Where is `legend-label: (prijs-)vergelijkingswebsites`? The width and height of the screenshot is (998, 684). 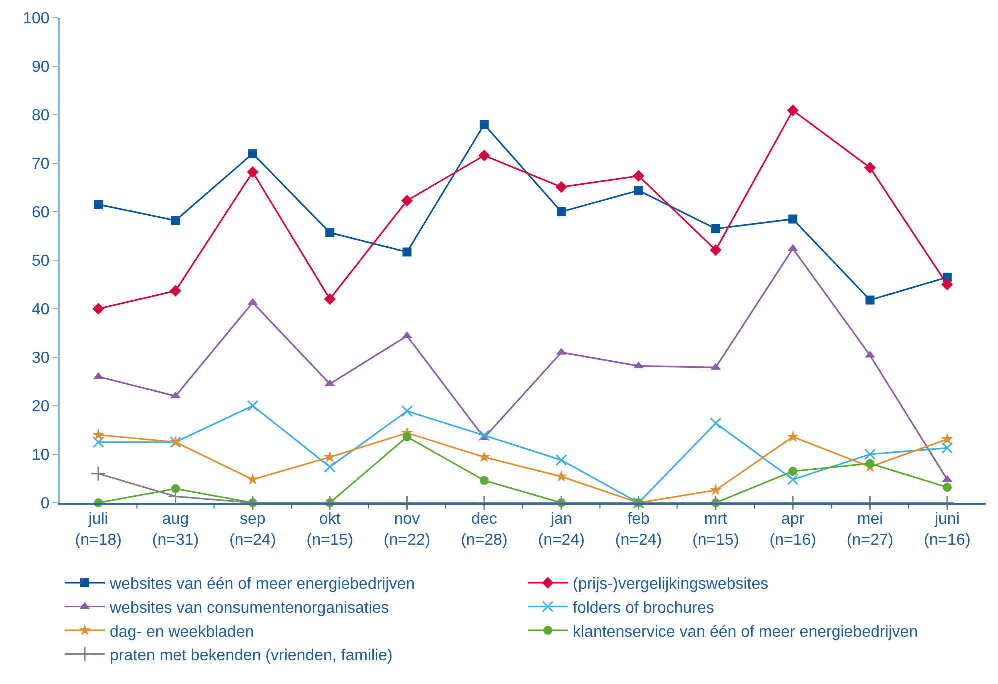
legend-label: (prijs-)vergelijkingswebsites is located at coordinates (671, 585).